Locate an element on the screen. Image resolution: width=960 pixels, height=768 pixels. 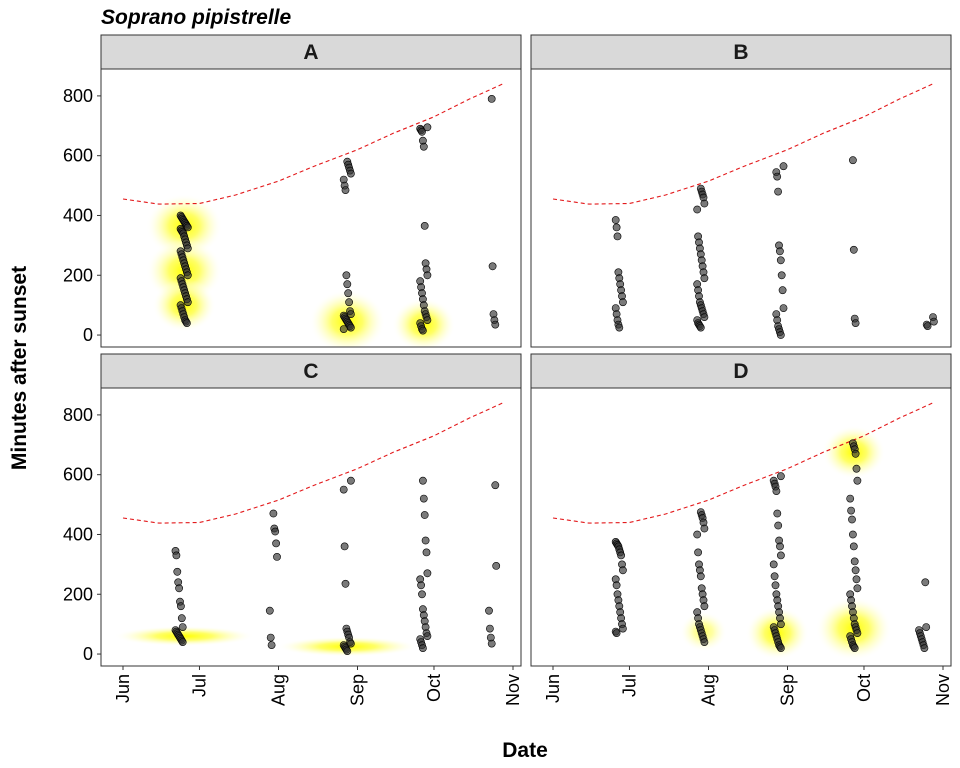
facet-label: C is located at coordinates (310, 371).